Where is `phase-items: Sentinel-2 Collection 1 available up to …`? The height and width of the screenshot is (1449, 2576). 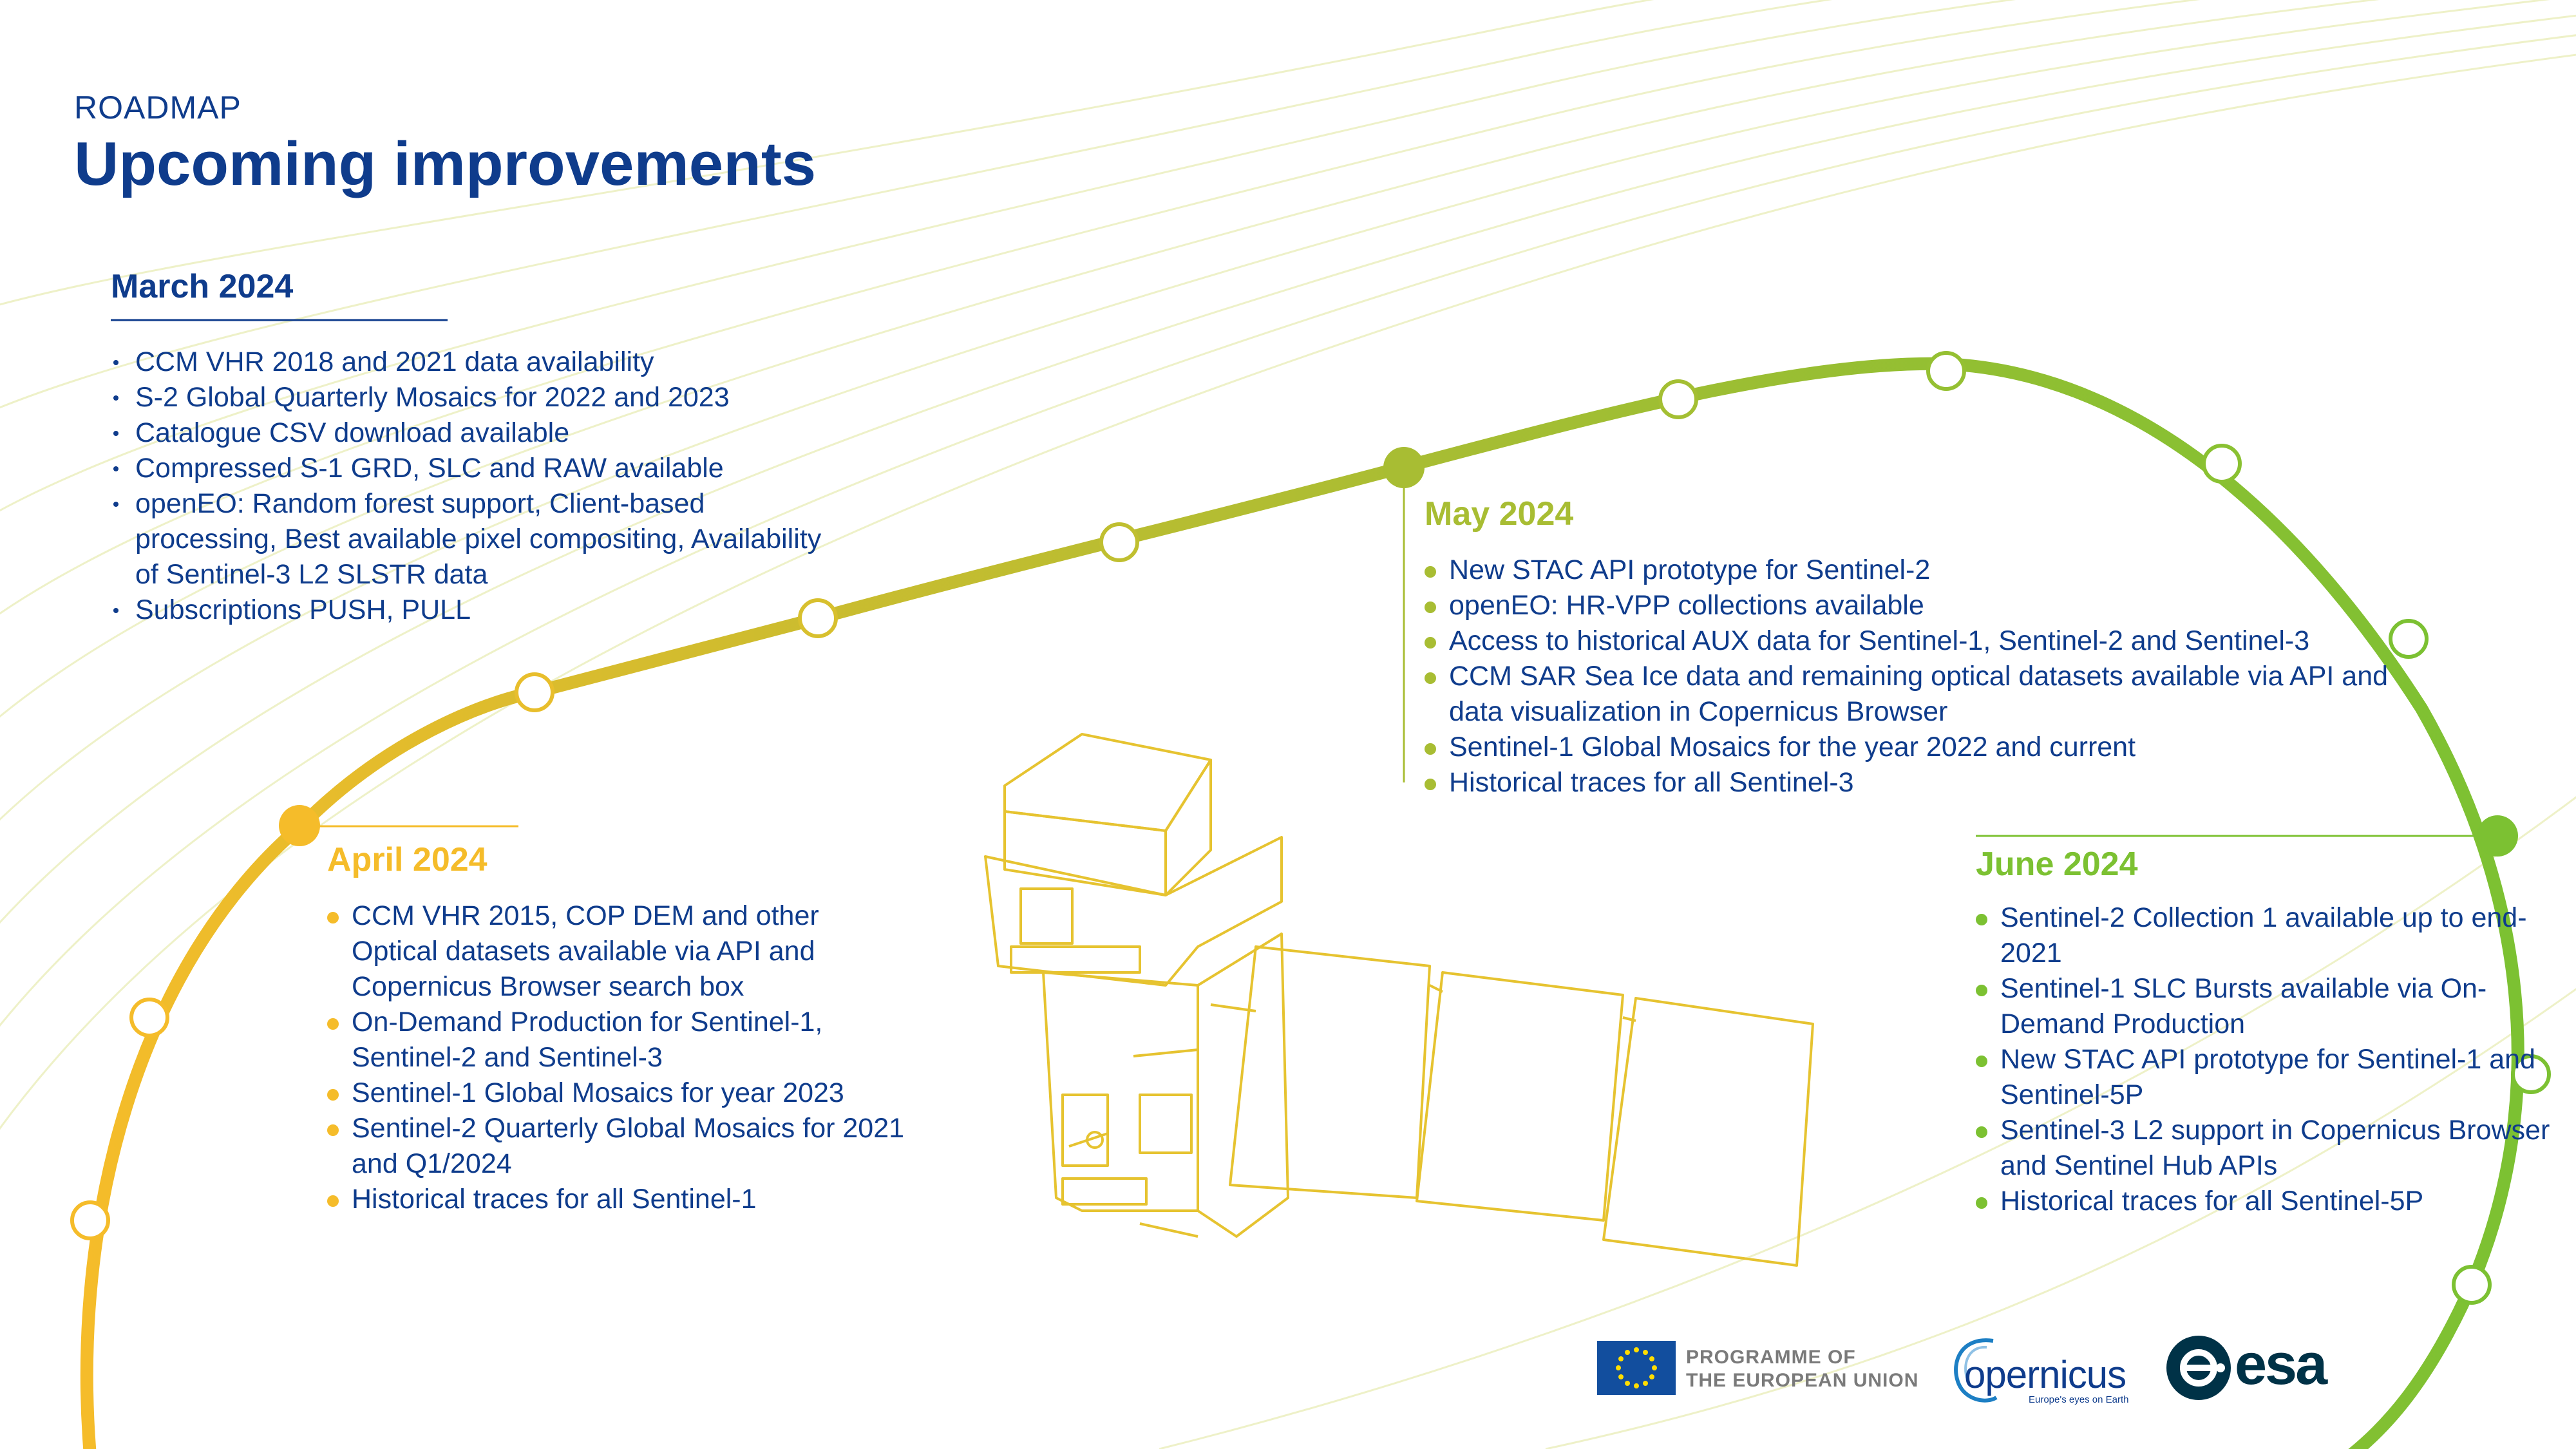
phase-items: Sentinel-2 Collection 1 available up to … is located at coordinates (2265, 1060).